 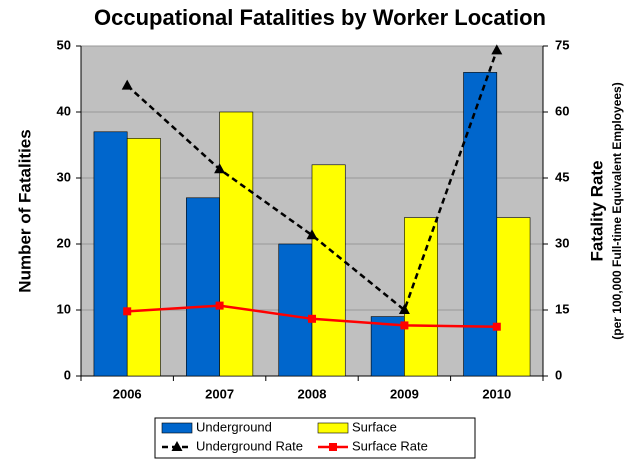 What do you see at coordinates (64, 176) in the screenshot?
I see `y-tick-label: 30` at bounding box center [64, 176].